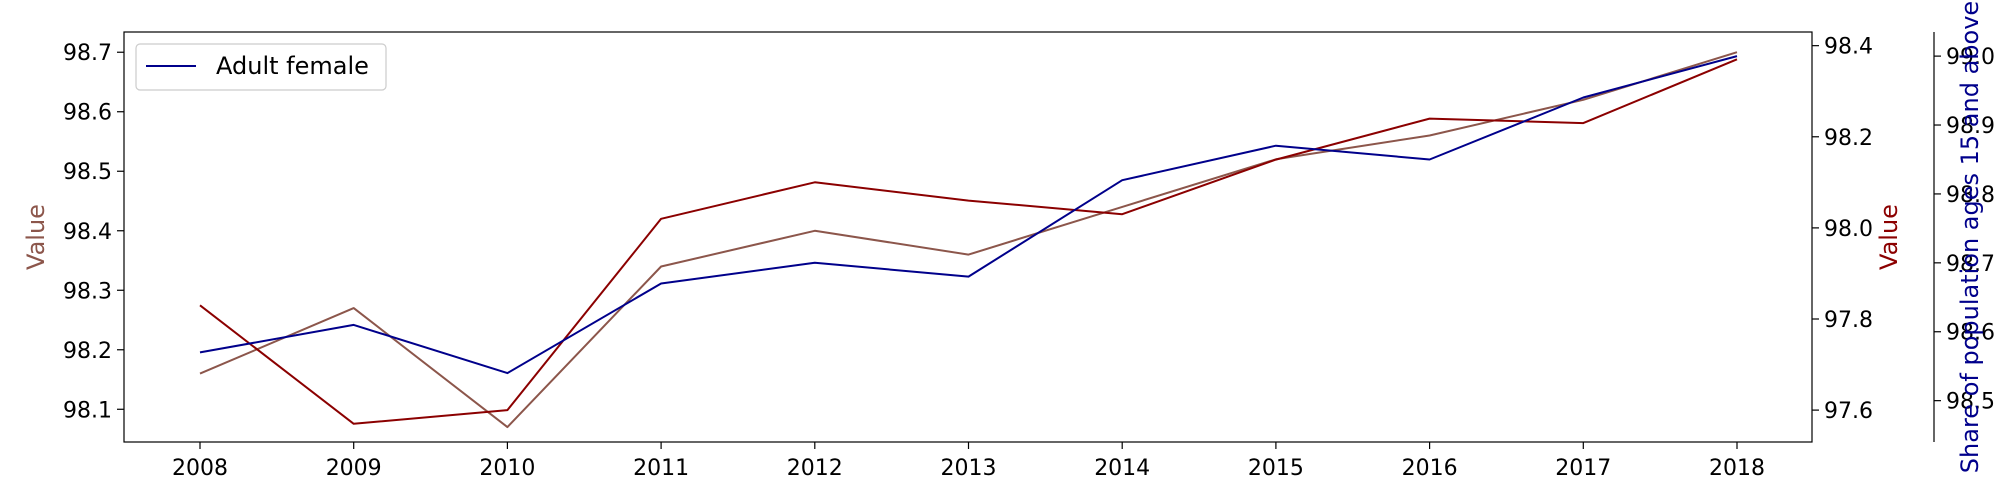  Describe the element at coordinates (1848, 411) in the screenshot. I see `right1-y-tick-label: 97.6` at that location.